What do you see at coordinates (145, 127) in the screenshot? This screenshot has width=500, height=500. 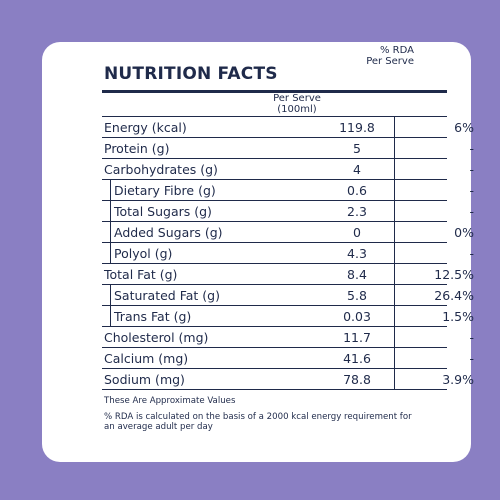 I see `nutrient-label: Energy (kcal)` at bounding box center [145, 127].